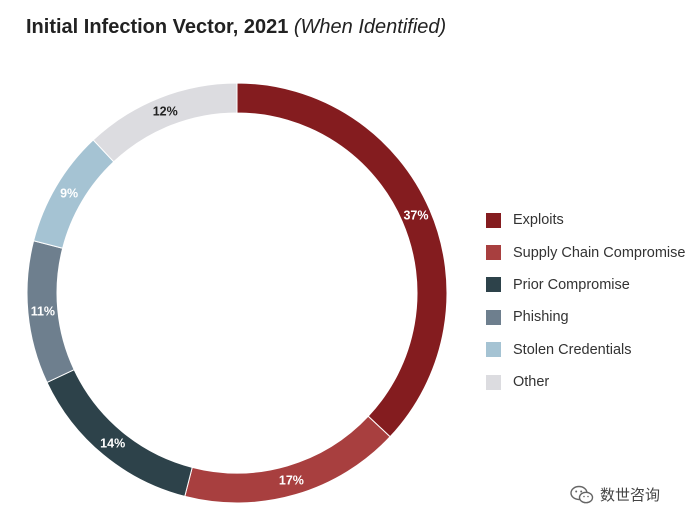 The image size is (690, 526). Describe the element at coordinates (571, 284) in the screenshot. I see `legend-label: Prior Compromise` at that location.